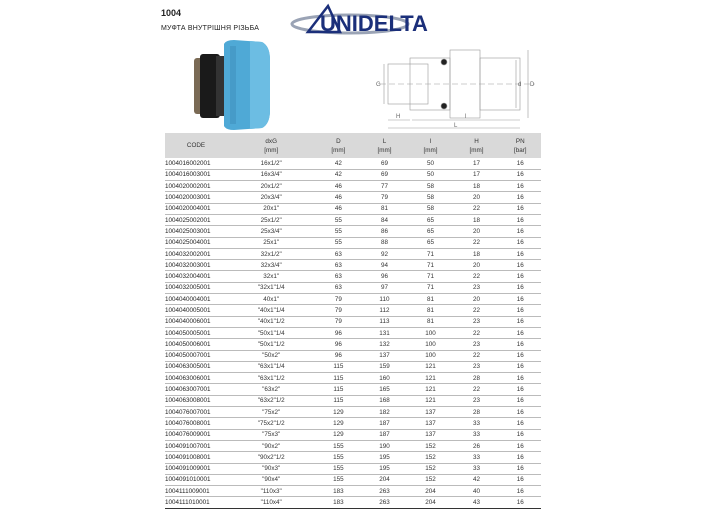 Image resolution: width=704 pixels, height=528 pixels. Describe the element at coordinates (477, 412) in the screenshot. I see `table-cell: 28` at that location.